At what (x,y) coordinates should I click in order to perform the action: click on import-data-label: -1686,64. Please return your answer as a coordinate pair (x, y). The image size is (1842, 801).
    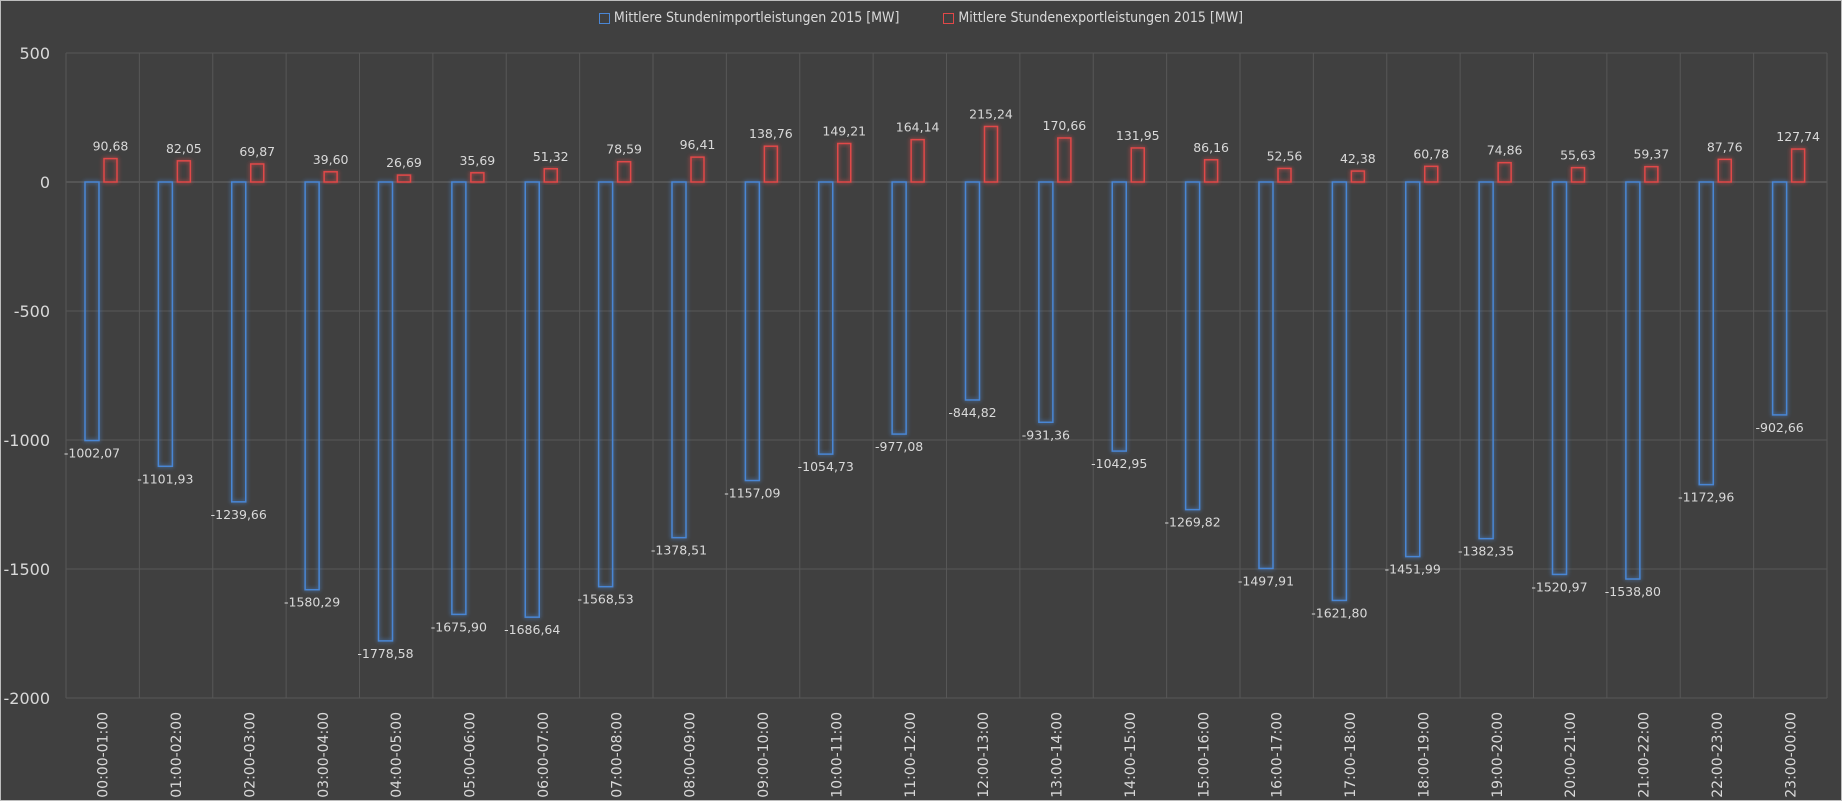
    Looking at the image, I should click on (532, 629).